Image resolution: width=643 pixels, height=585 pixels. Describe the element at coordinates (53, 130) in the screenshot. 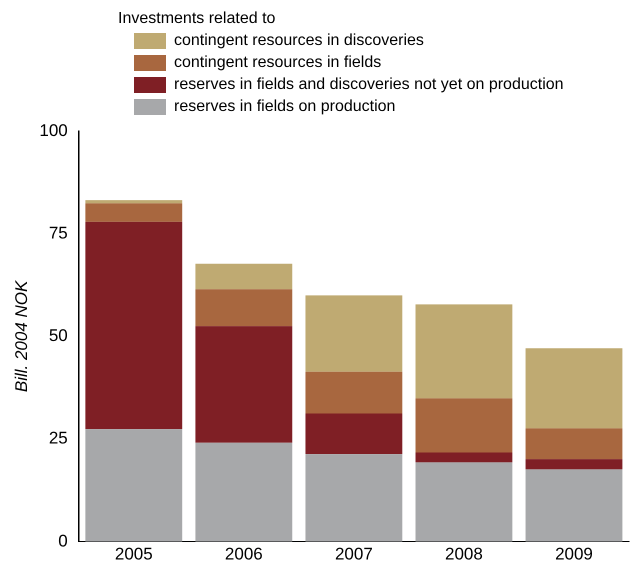

I see `y-tick-label: 100` at that location.